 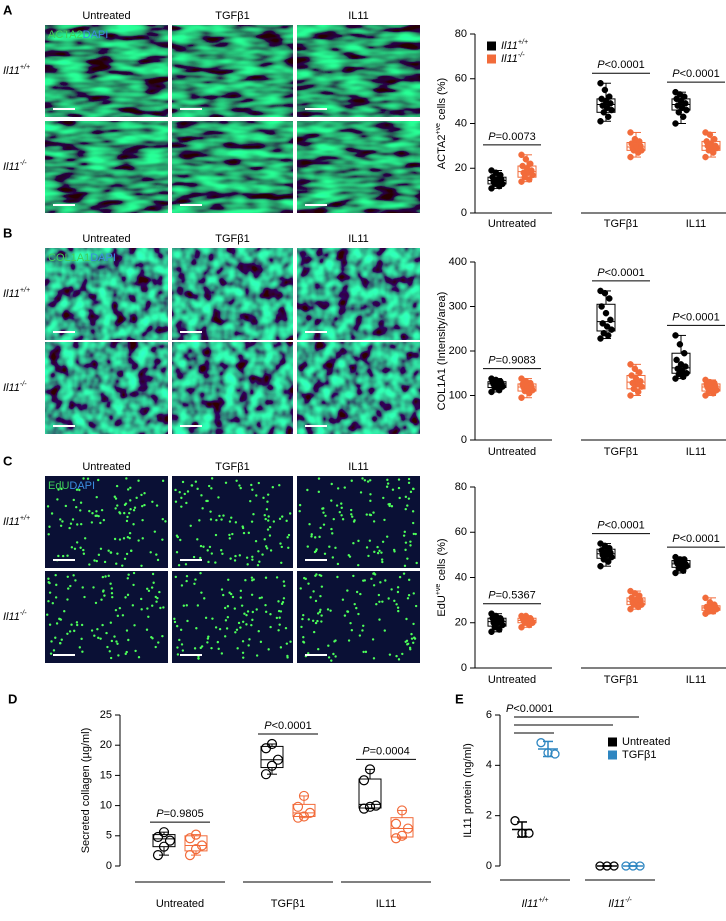 What do you see at coordinates (11, 388) in the screenshot?
I see `row-gene: Il11` at bounding box center [11, 388].